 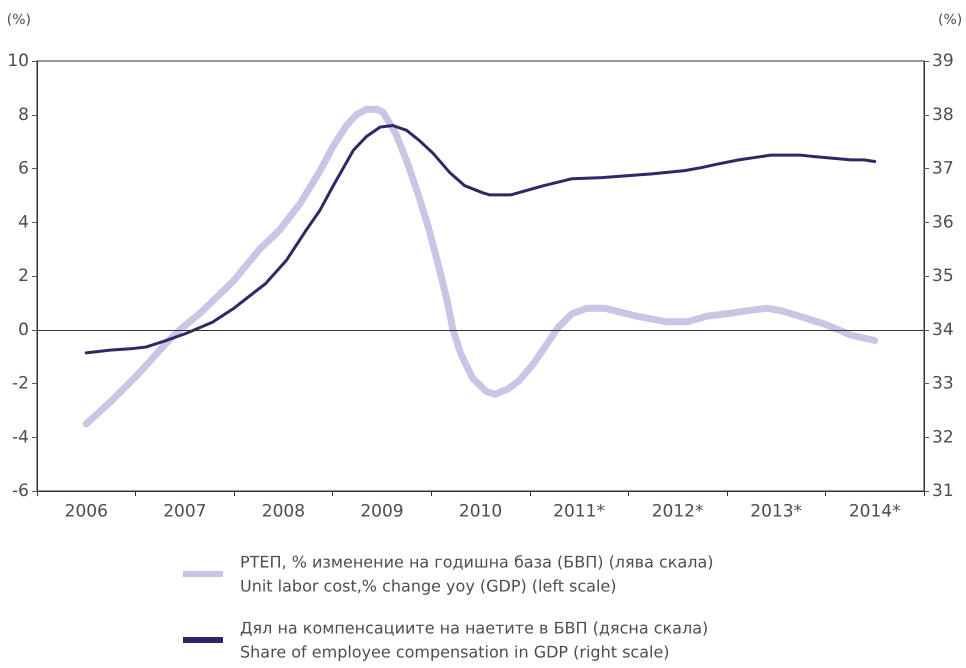 What do you see at coordinates (943, 222) in the screenshot?
I see `y2-tick-label: 36` at bounding box center [943, 222].